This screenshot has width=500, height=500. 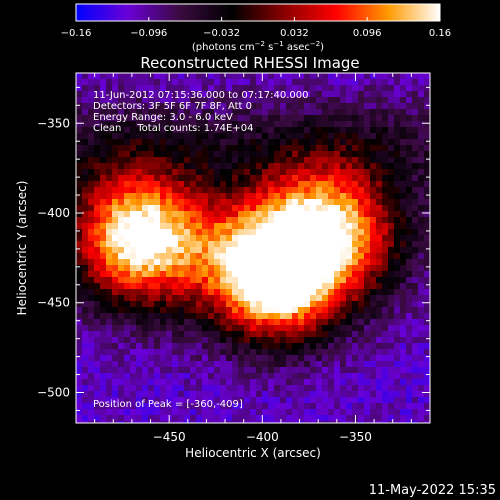 I want to click on colorbar-units: (photons cm−2 s−1 asec−2), so click(x=258, y=46).